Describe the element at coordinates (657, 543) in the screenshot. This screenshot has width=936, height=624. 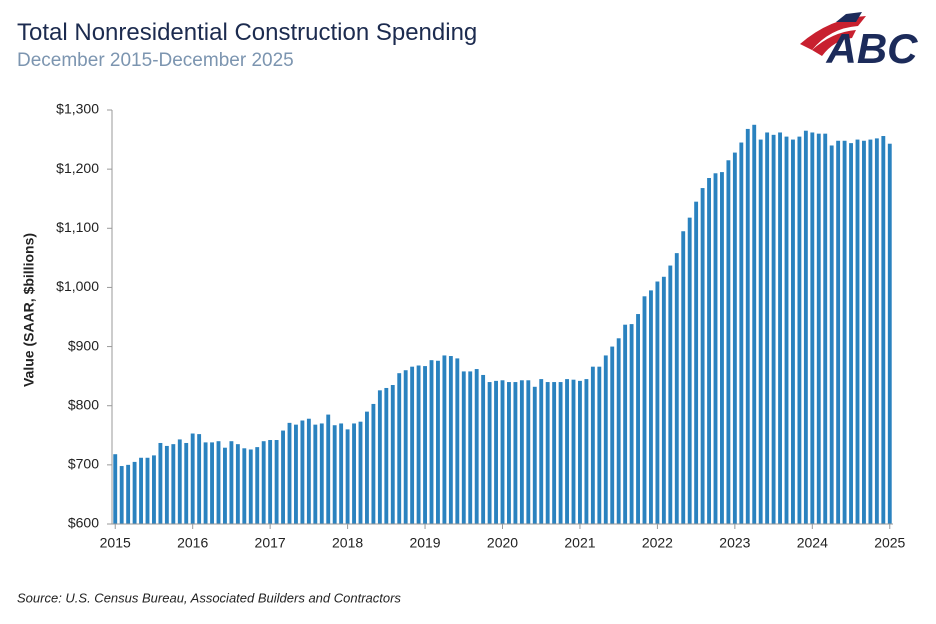
I see `x-tick-label: 2022` at that location.